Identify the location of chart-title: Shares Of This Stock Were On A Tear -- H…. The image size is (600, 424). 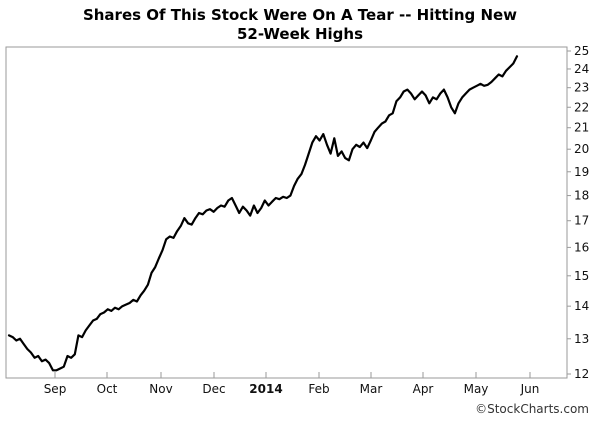
(300, 25).